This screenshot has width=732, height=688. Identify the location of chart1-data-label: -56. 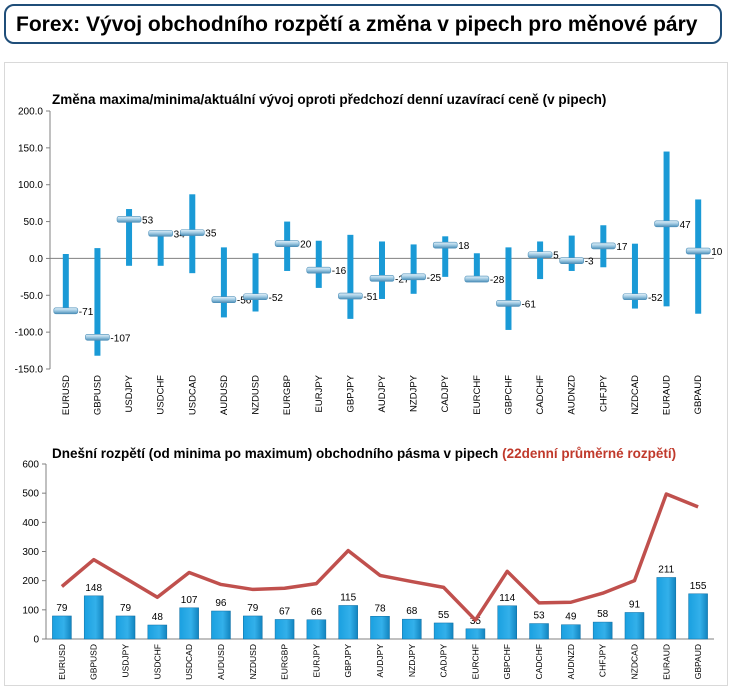
(244, 301).